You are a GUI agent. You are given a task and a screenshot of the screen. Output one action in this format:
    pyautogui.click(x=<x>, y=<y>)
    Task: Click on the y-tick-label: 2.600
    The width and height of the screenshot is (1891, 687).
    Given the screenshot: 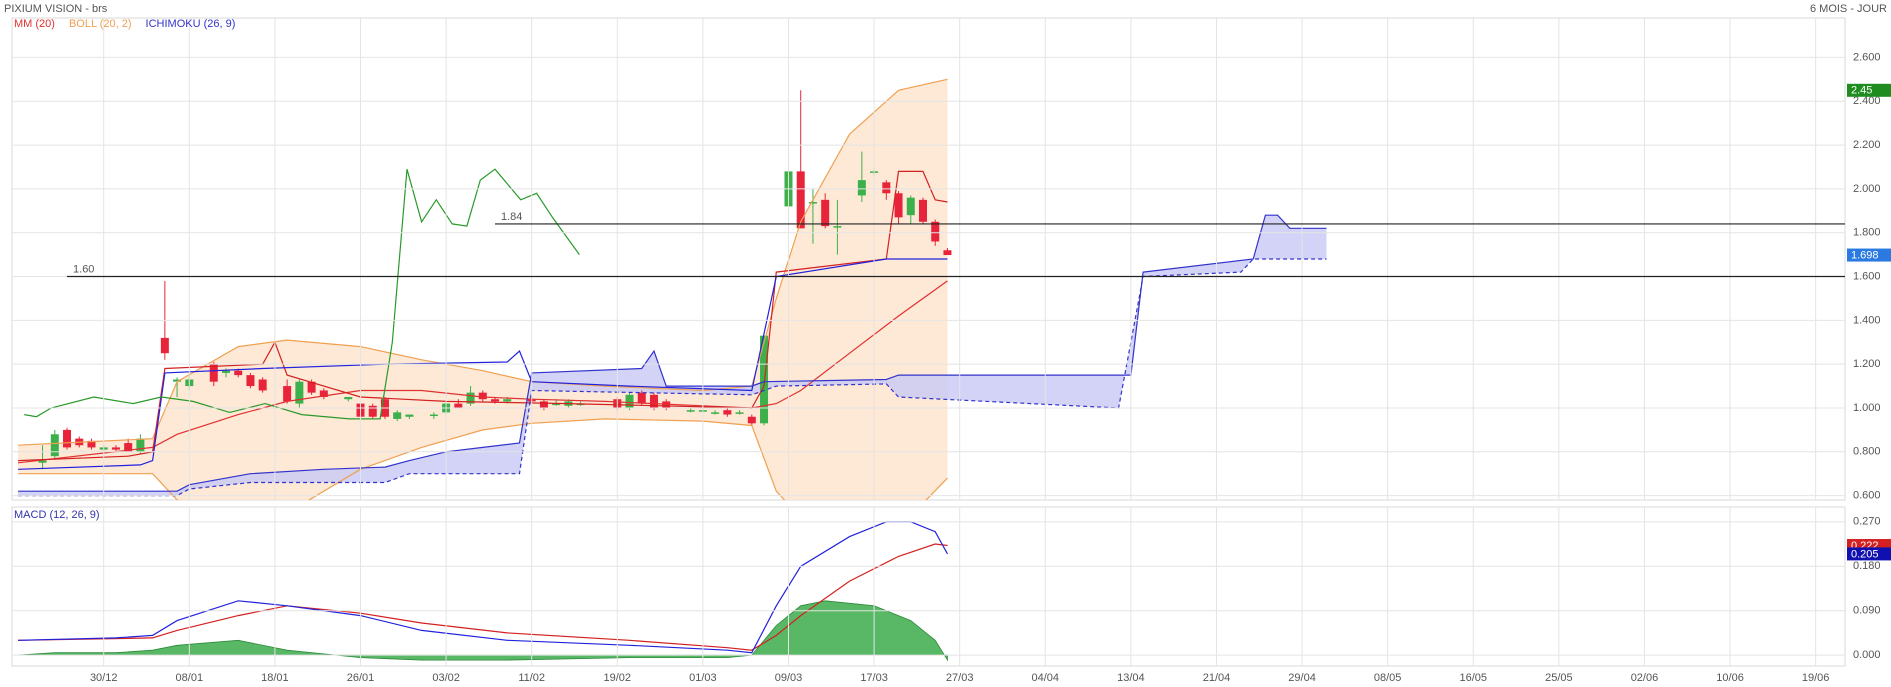 What is the action you would take?
    pyautogui.click(x=1867, y=57)
    